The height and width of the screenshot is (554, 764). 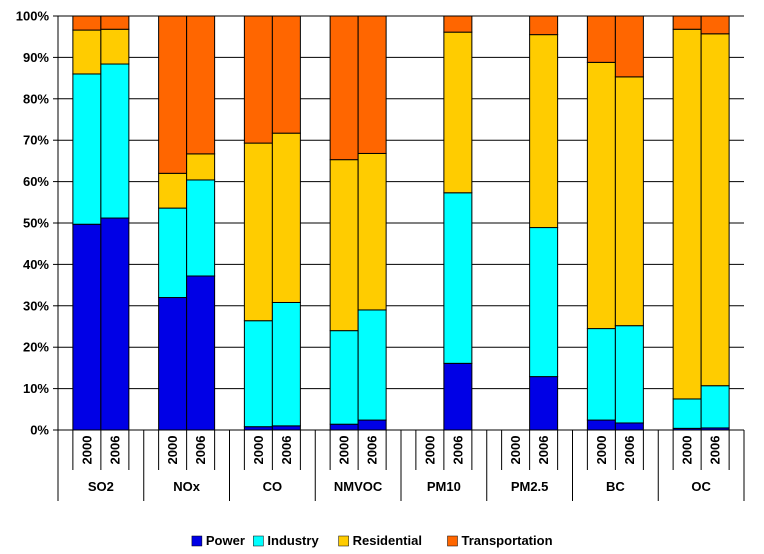 I want to click on group-label: NOx, so click(x=187, y=486).